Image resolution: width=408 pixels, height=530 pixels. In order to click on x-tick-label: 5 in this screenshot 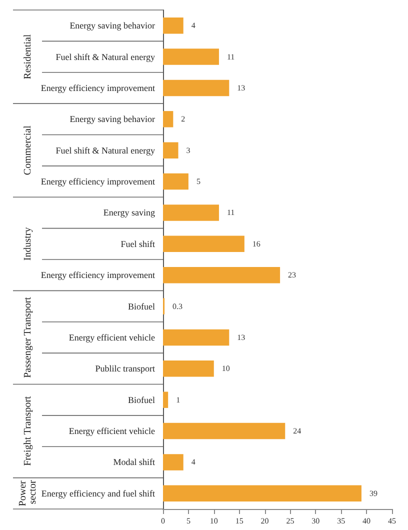, I will do `click(188, 521)`.